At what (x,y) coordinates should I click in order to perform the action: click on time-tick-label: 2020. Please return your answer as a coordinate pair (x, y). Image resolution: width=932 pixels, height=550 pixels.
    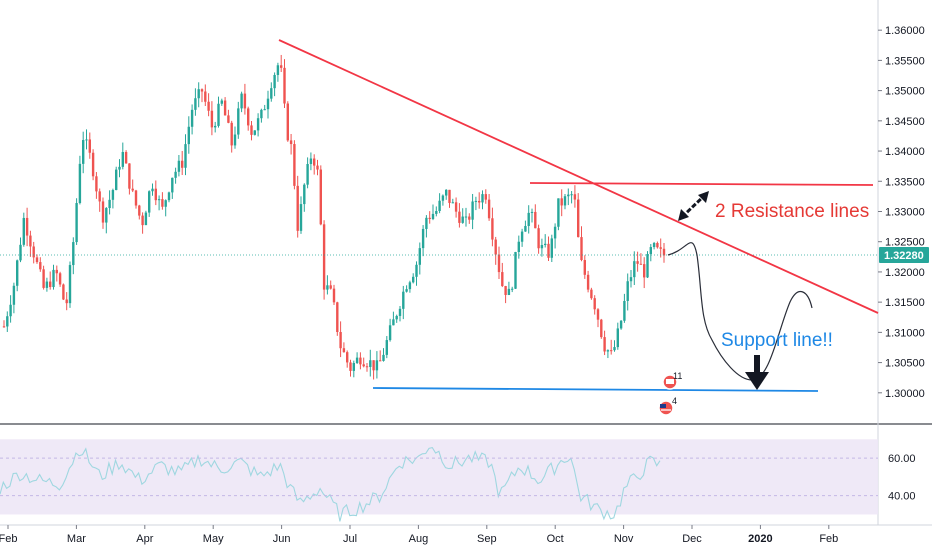
    Looking at the image, I should click on (760, 539).